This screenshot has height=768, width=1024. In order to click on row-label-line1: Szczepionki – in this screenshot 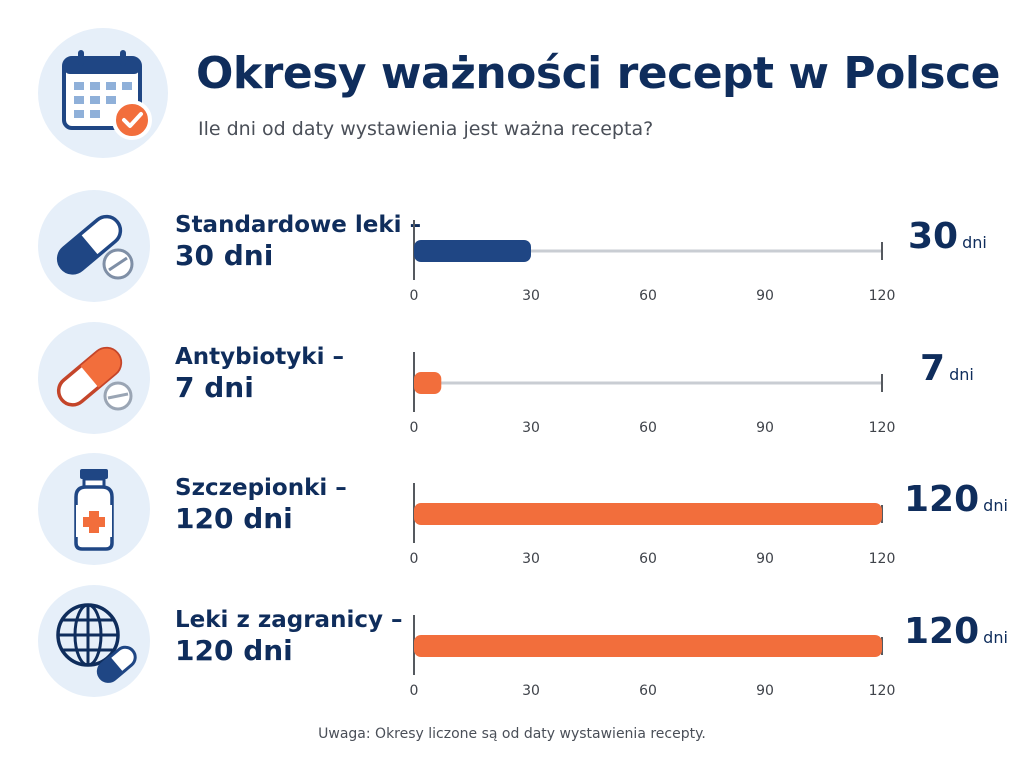, I will do `click(261, 488)`.